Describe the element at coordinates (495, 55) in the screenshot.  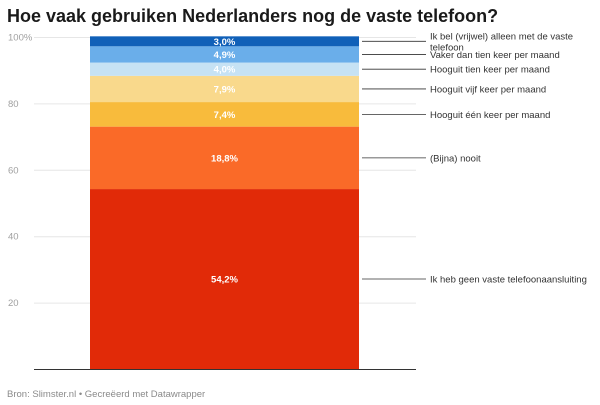
I see `legend-label: Vaker dan tien keer per maand` at that location.